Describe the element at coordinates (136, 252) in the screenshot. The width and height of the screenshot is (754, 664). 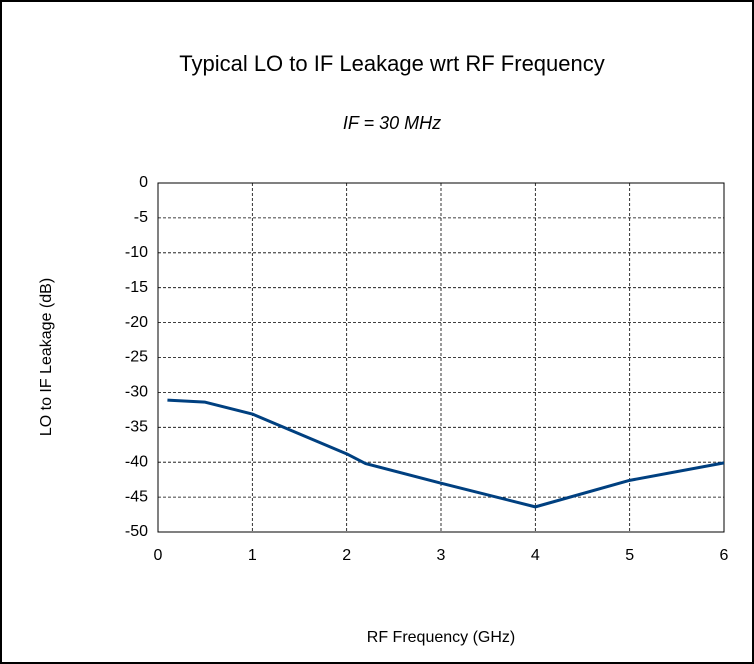
I see `y-tick-label: -10` at that location.